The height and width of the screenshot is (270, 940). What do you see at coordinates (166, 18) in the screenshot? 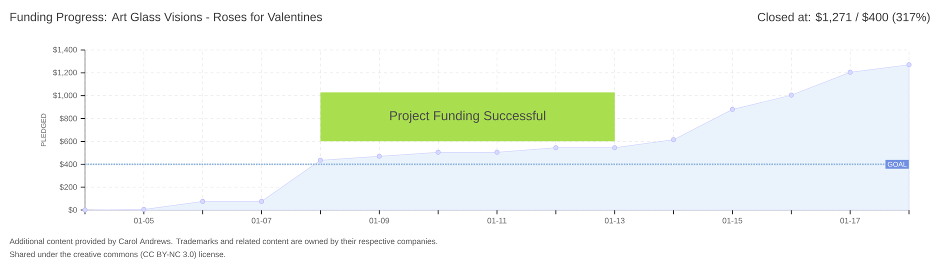
I see `chart-title: Funding Progress: Art Glass Visions - Roses for Valentines` at bounding box center [166, 18].